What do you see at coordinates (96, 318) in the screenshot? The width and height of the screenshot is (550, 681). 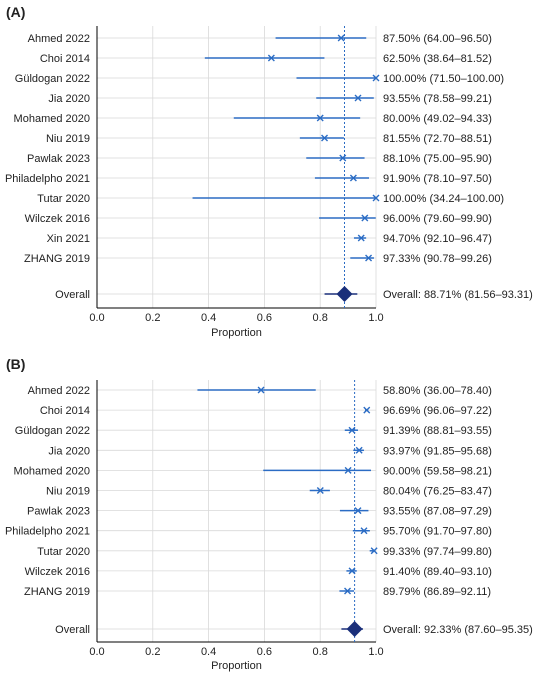 I see `panel-a-x-tick-label: 0.0` at bounding box center [96, 318].